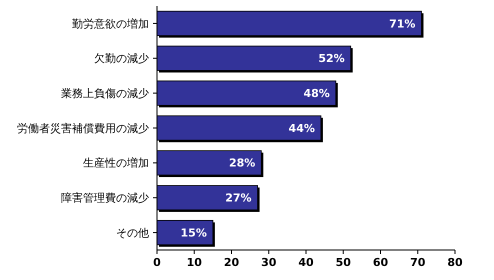 The width and height of the screenshot is (494, 280). What do you see at coordinates (380, 262) in the screenshot?
I see `x-tick-label: 60` at bounding box center [380, 262].